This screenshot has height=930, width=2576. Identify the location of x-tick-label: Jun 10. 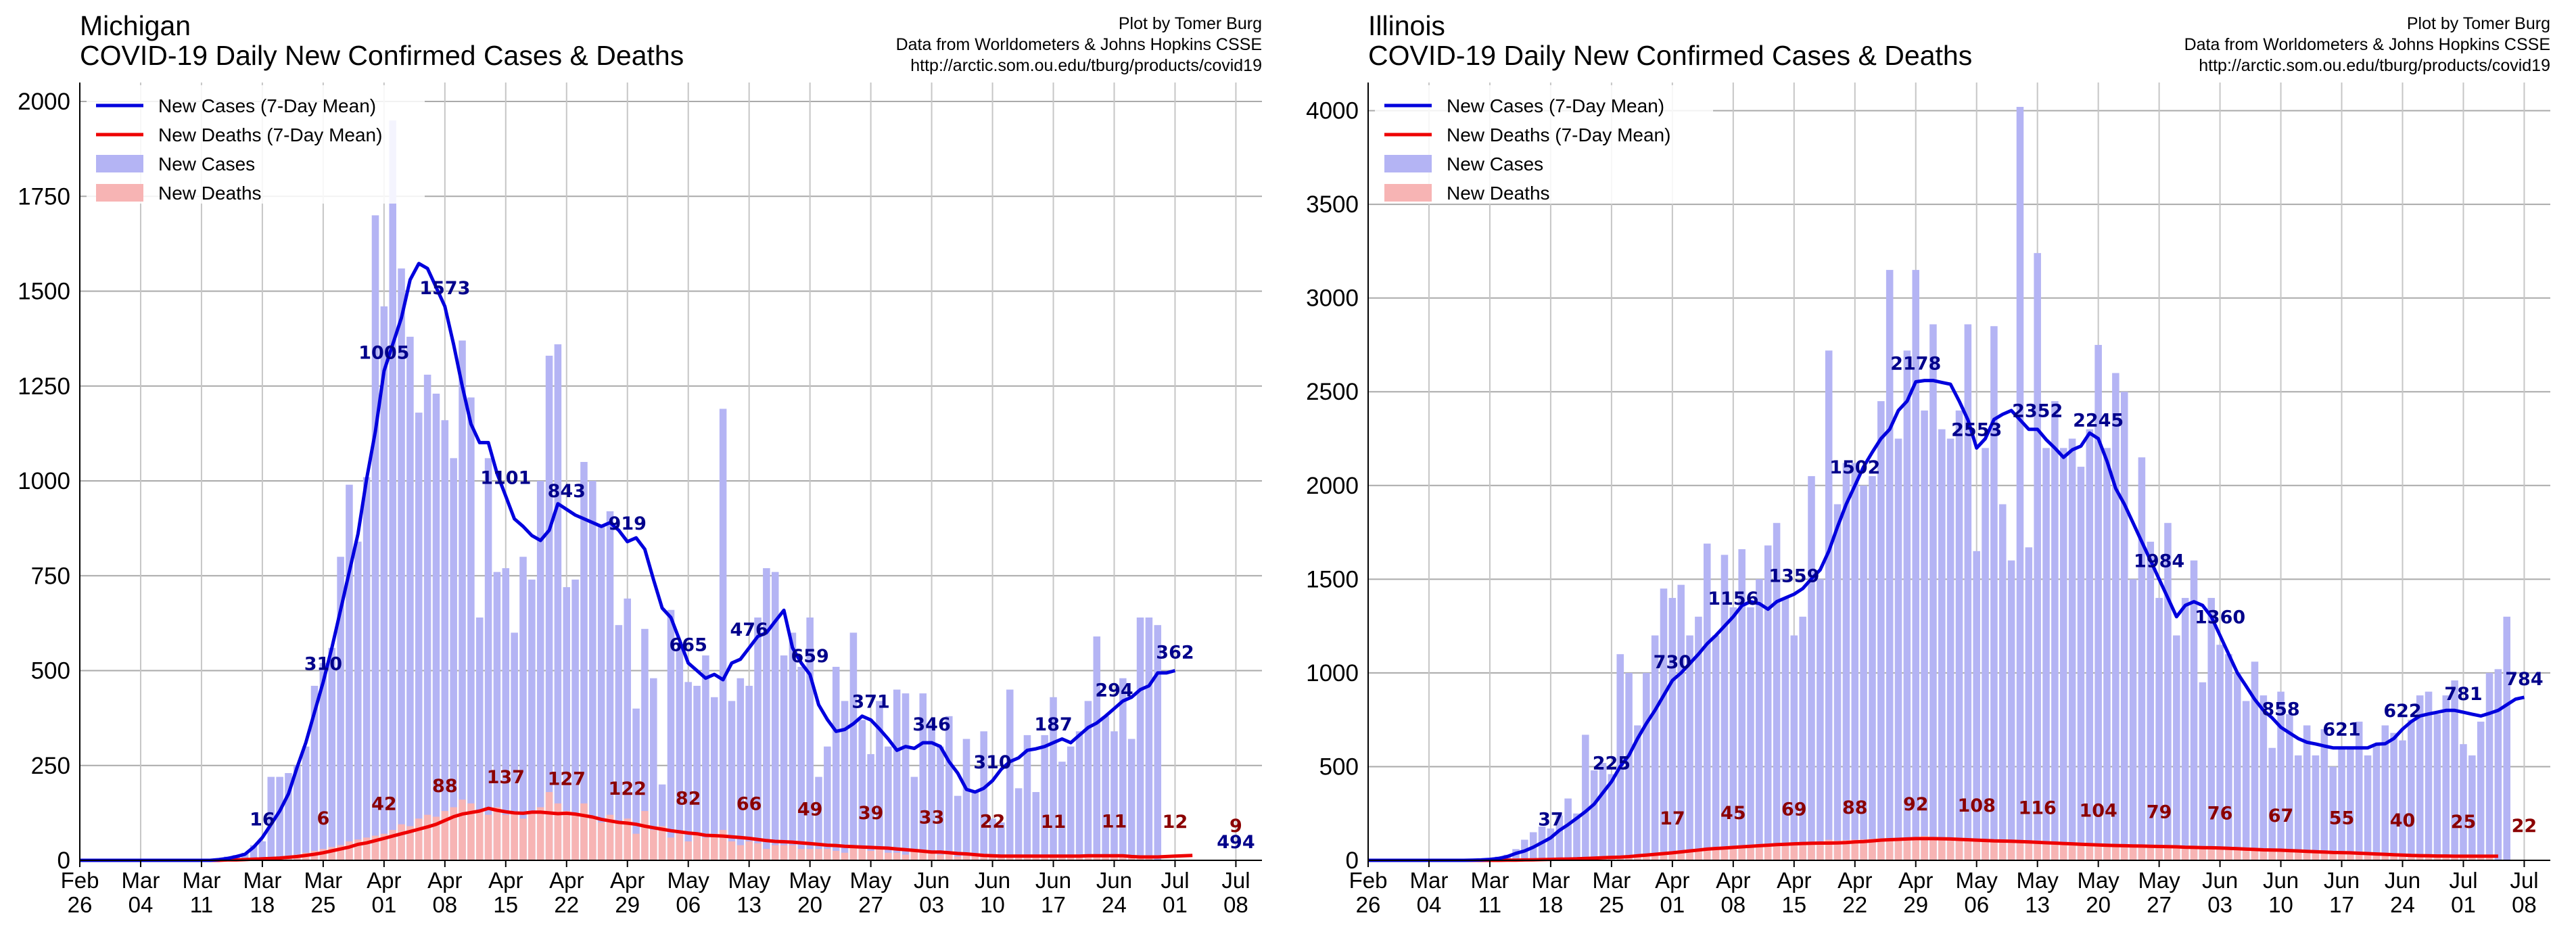
(2281, 892).